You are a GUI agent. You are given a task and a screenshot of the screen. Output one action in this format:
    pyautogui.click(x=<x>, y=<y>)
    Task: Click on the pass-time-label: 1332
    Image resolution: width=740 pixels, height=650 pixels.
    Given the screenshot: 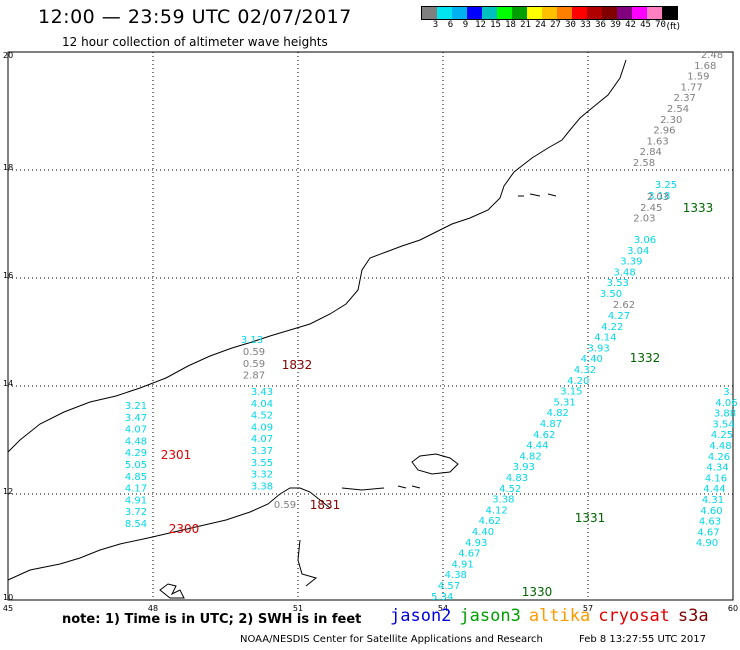 What is the action you would take?
    pyautogui.click(x=645, y=358)
    